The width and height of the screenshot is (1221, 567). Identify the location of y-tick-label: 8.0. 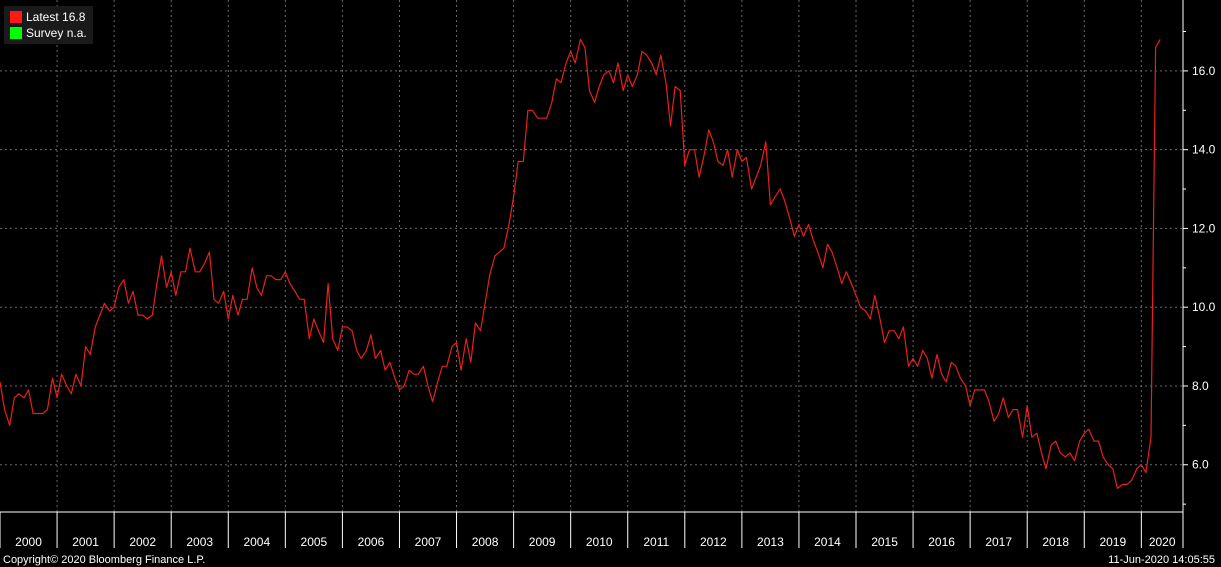
(1200, 386).